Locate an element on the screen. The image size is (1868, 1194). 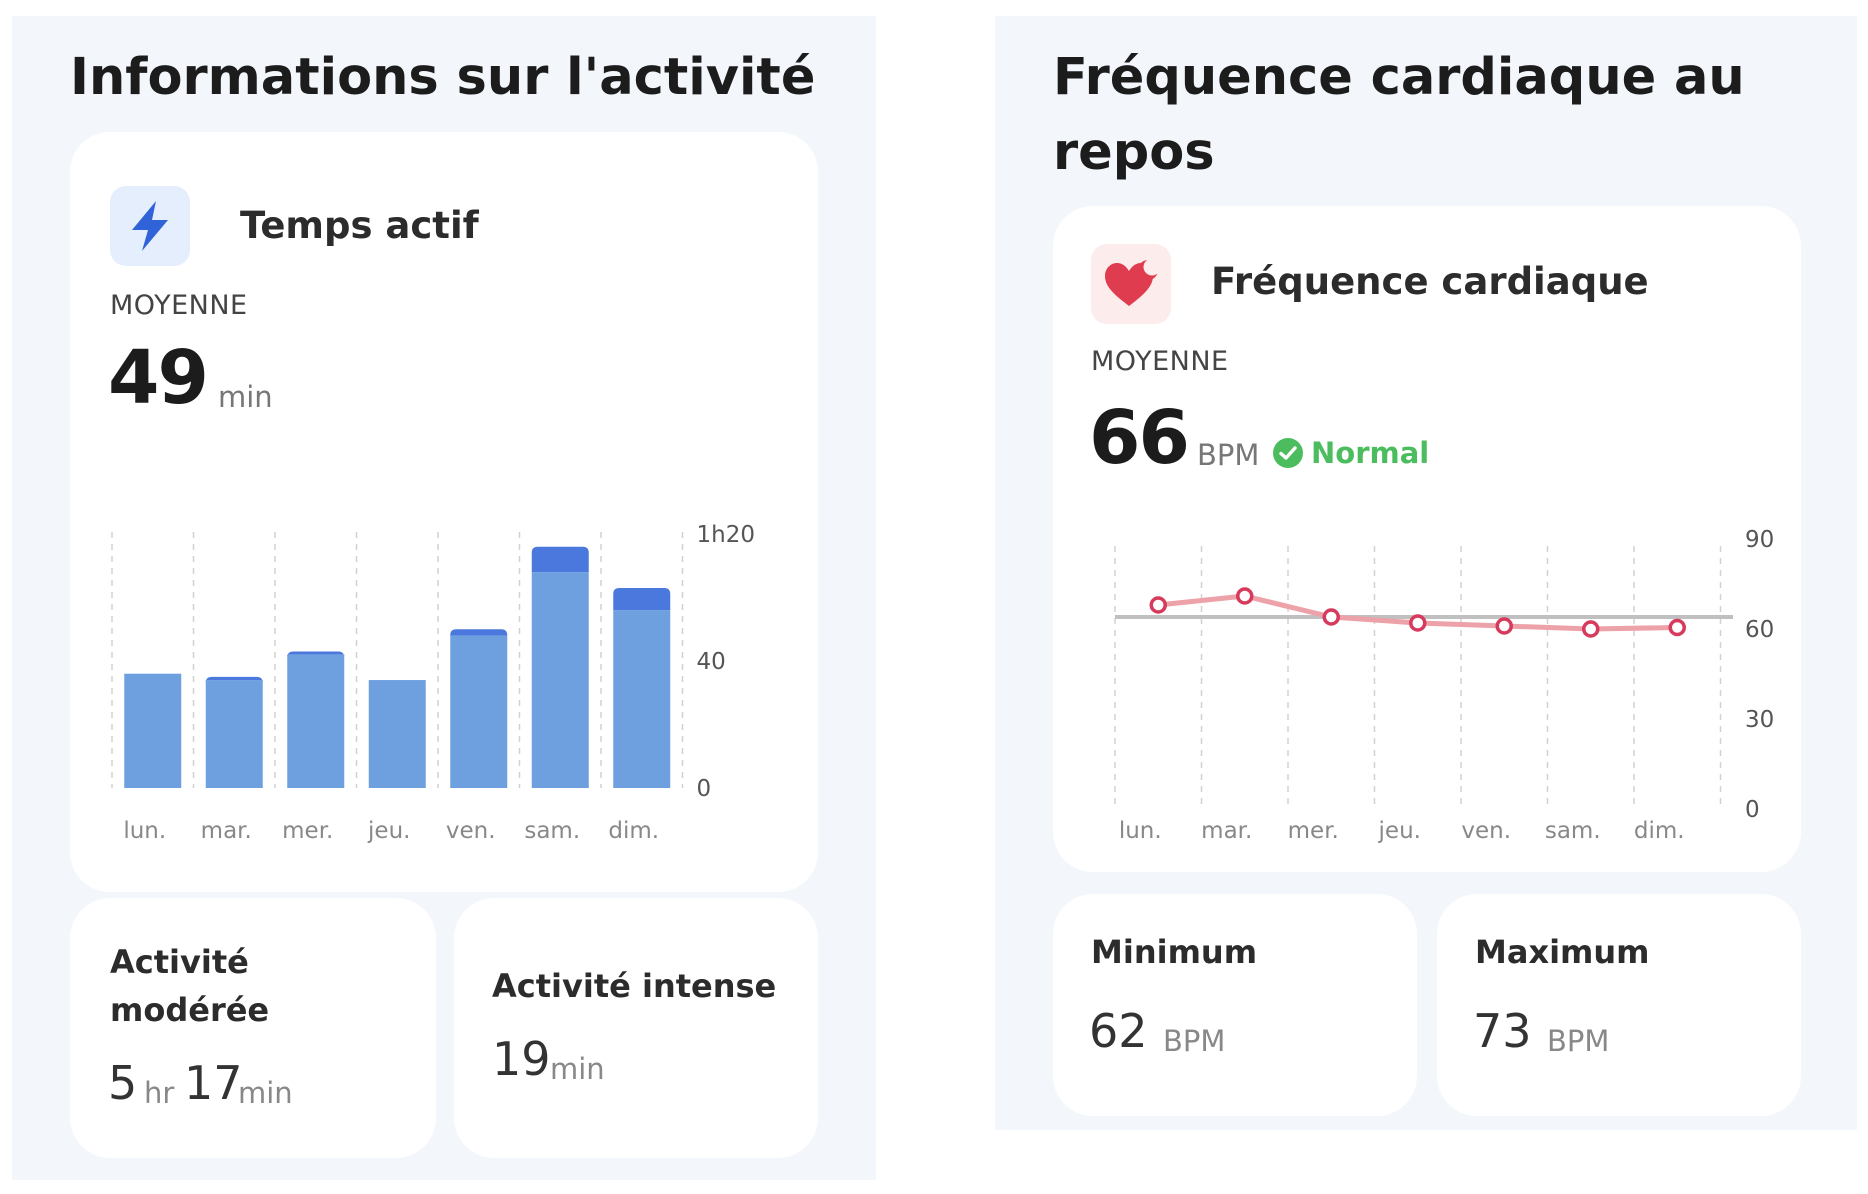
moderate-hours-unit: hr is located at coordinates (159, 1093).